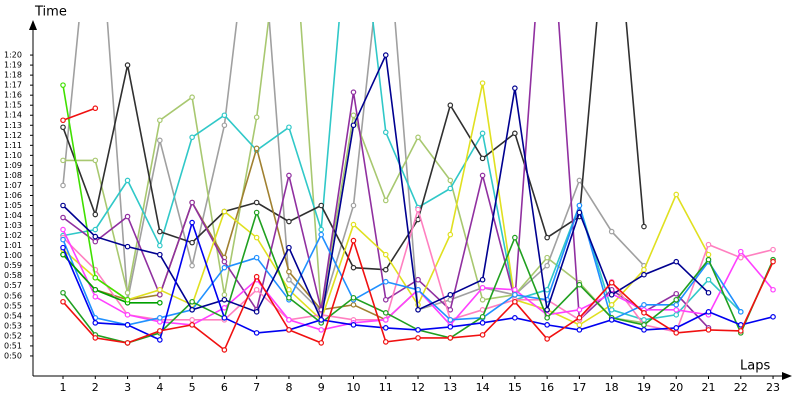 This screenshot has width=800, height=400. I want to click on x-tick-label: 11, so click(386, 387).